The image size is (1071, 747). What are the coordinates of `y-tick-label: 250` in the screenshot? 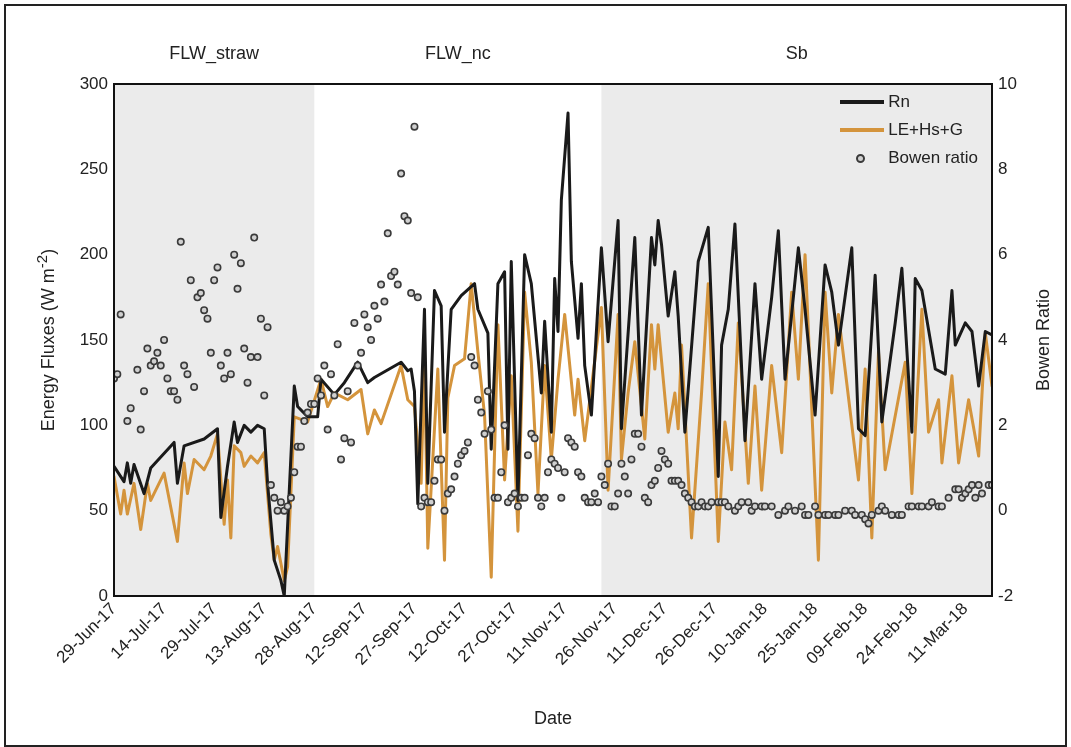 It's located at (93, 169).